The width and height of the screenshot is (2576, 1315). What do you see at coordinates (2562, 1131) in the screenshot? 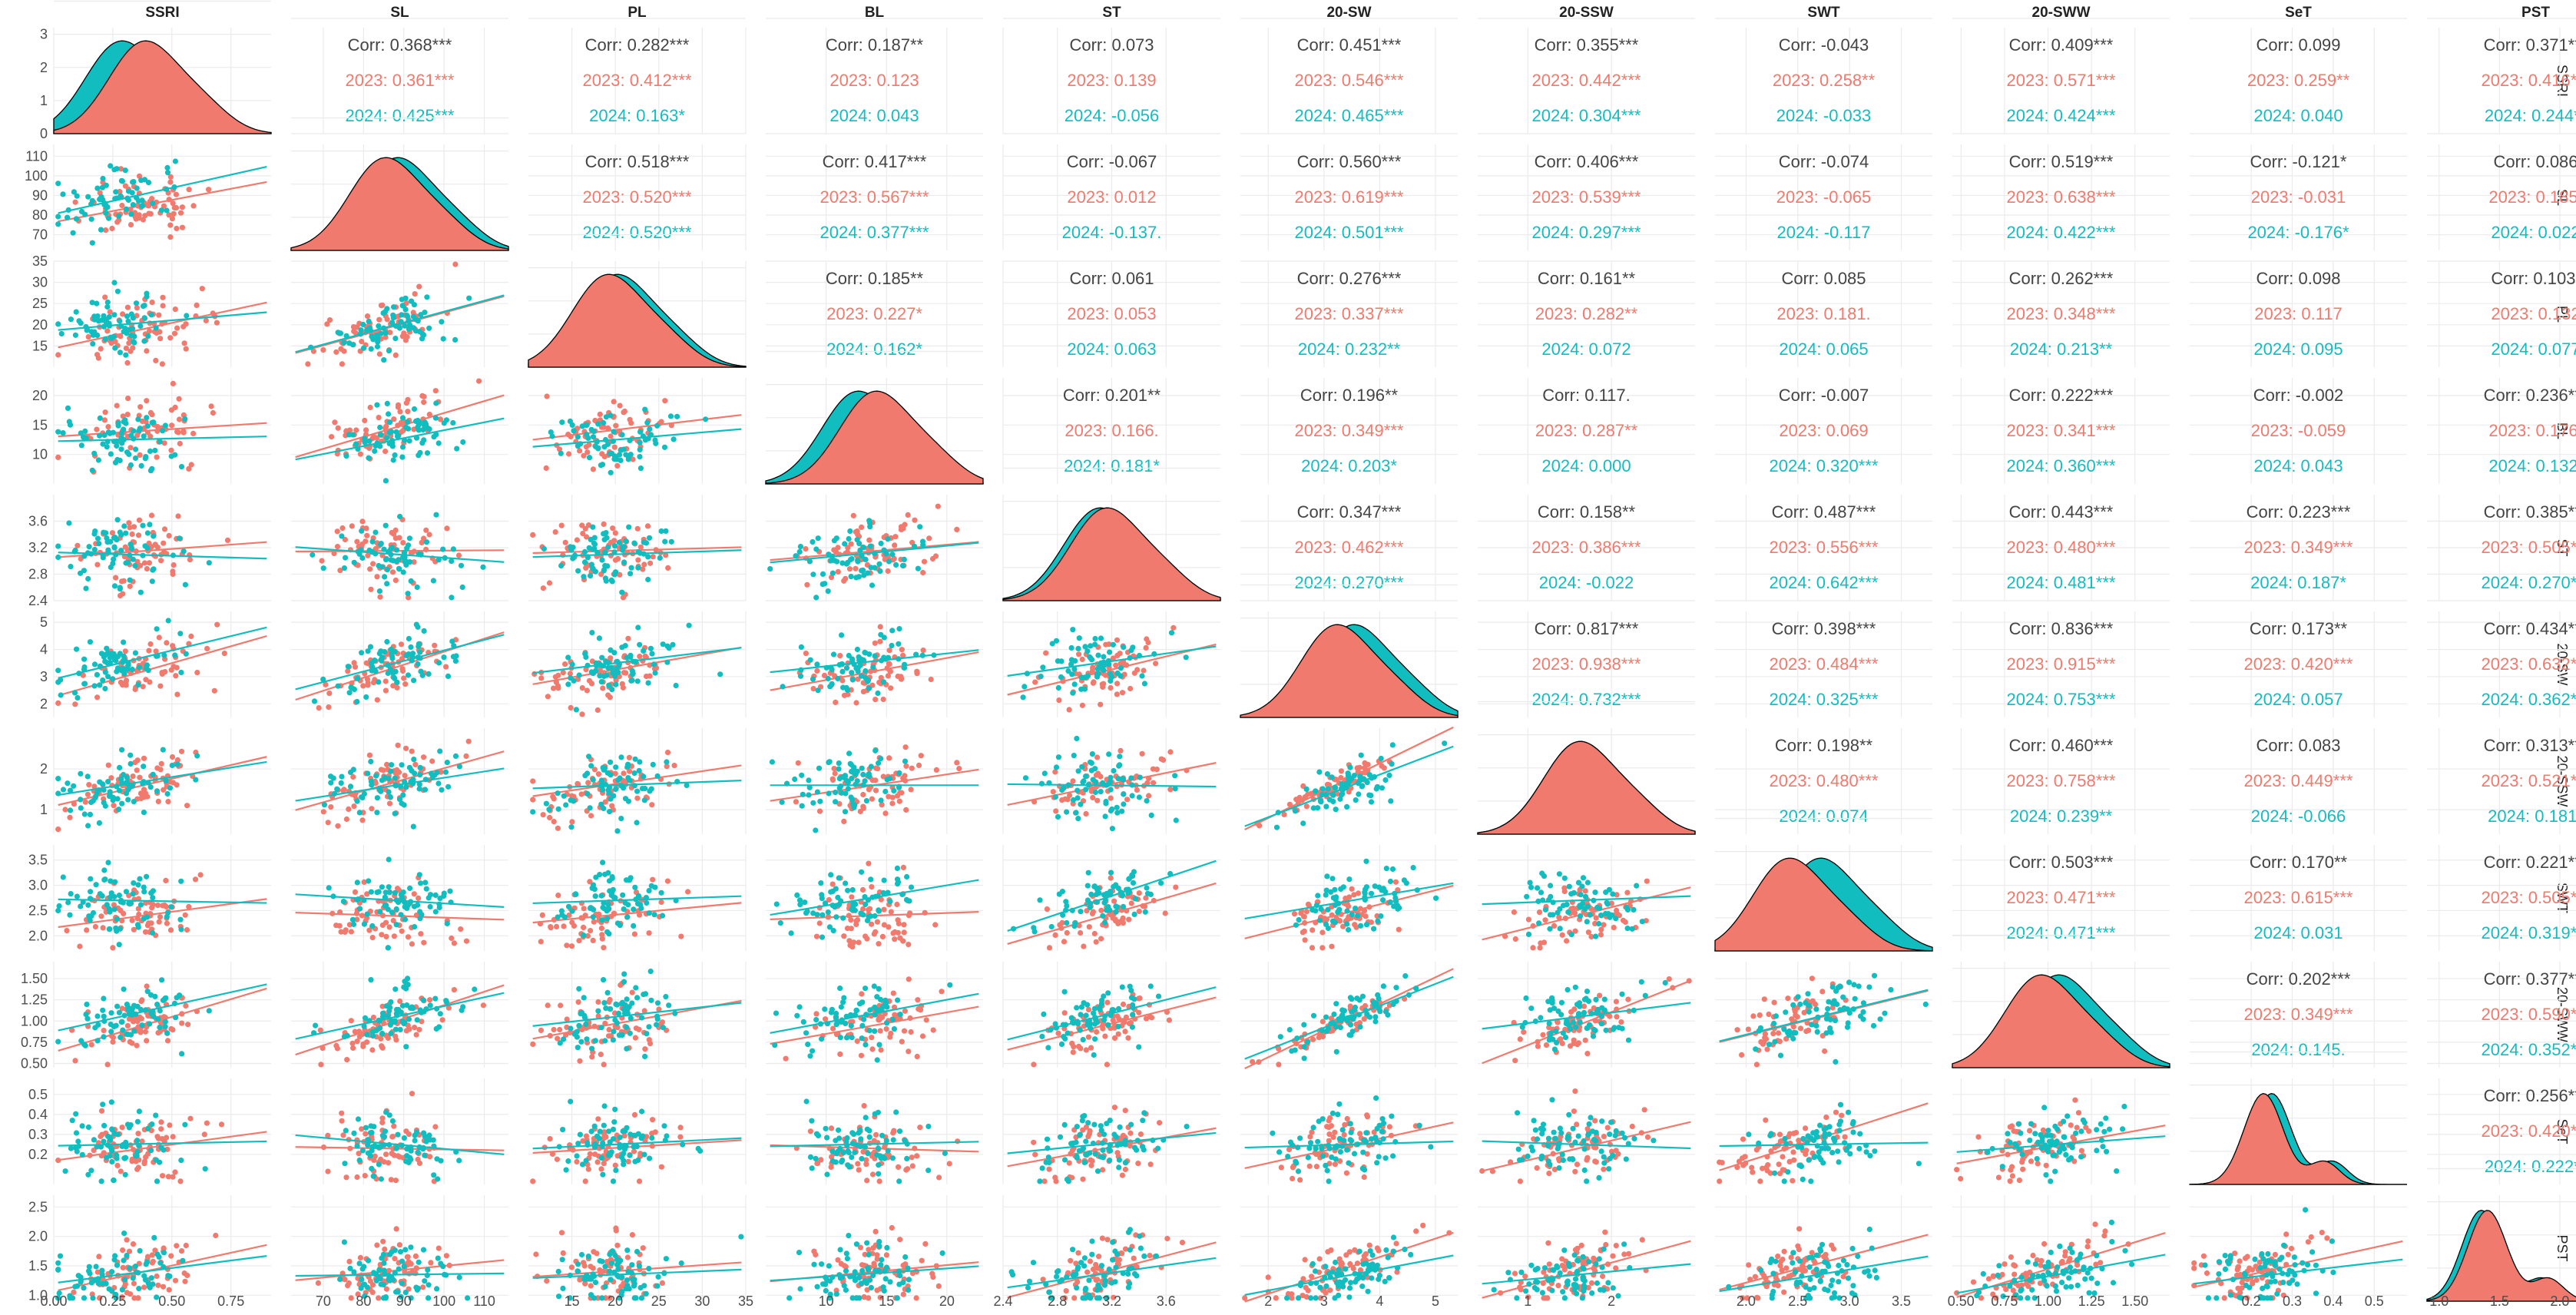
I see `row-strip-set: SeT` at bounding box center [2562, 1131].